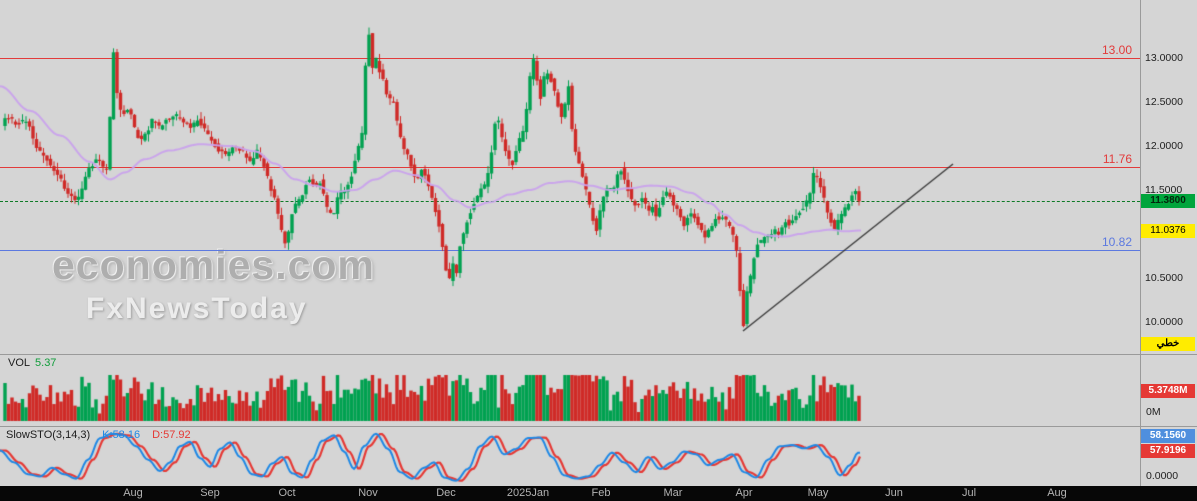 The width and height of the screenshot is (1197, 501). What do you see at coordinates (598, 426) in the screenshot?
I see `pane-separator-slowsto` at bounding box center [598, 426].